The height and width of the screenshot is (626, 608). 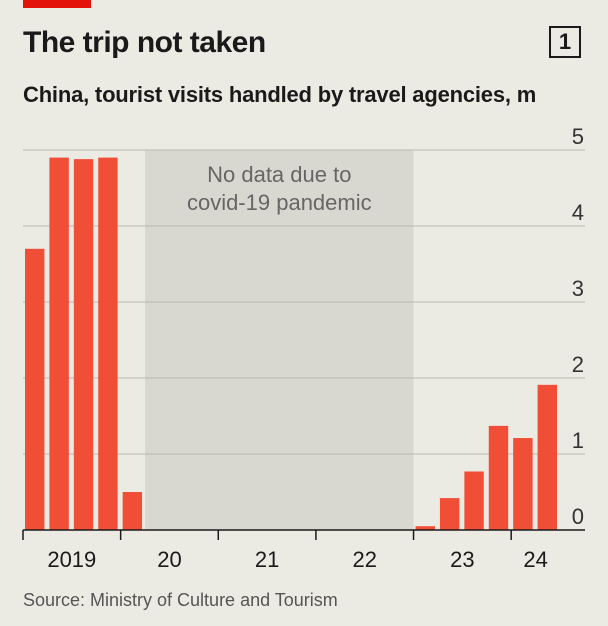 What do you see at coordinates (364, 559) in the screenshot?
I see `x-tick-label-22: 22` at bounding box center [364, 559].